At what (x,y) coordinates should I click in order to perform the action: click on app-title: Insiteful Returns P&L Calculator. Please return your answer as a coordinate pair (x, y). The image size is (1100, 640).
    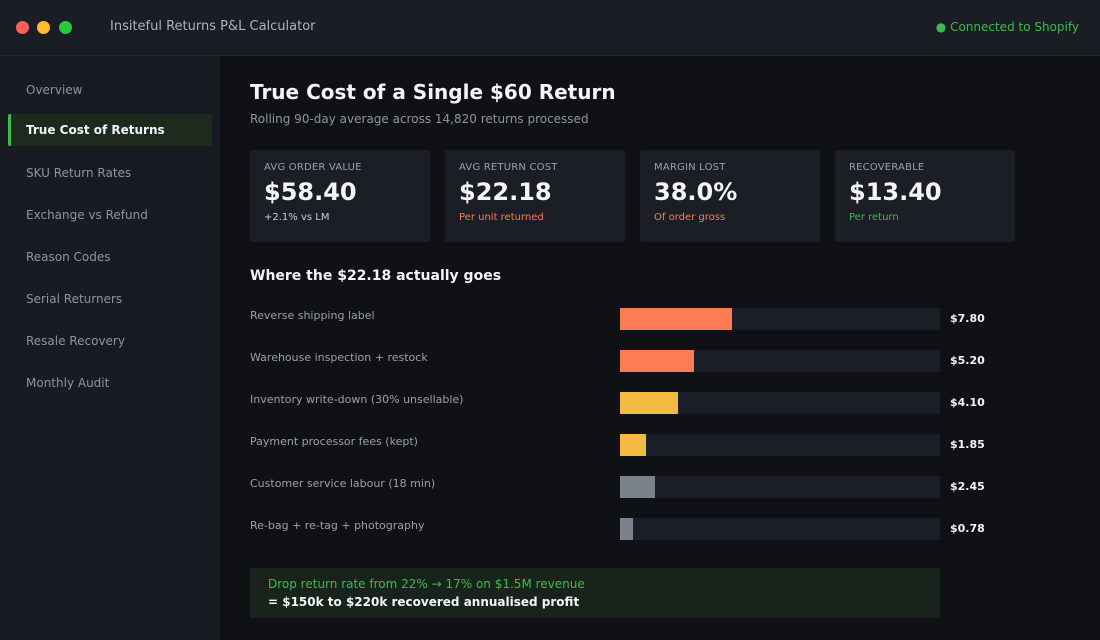
    Looking at the image, I should click on (213, 26).